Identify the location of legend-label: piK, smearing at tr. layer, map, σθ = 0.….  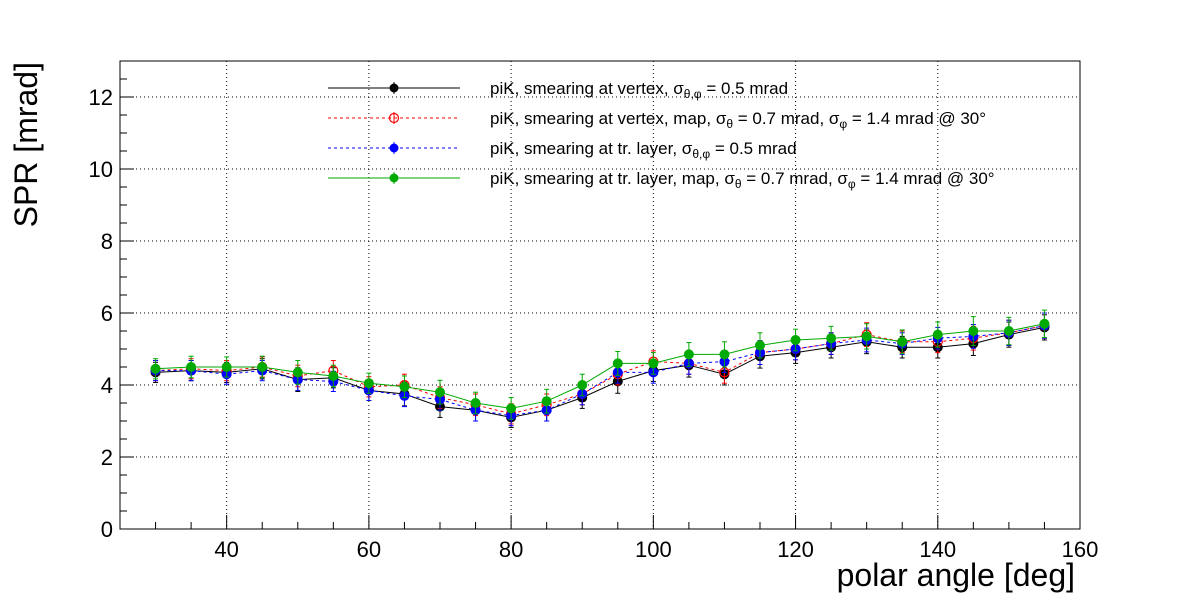
(742, 180).